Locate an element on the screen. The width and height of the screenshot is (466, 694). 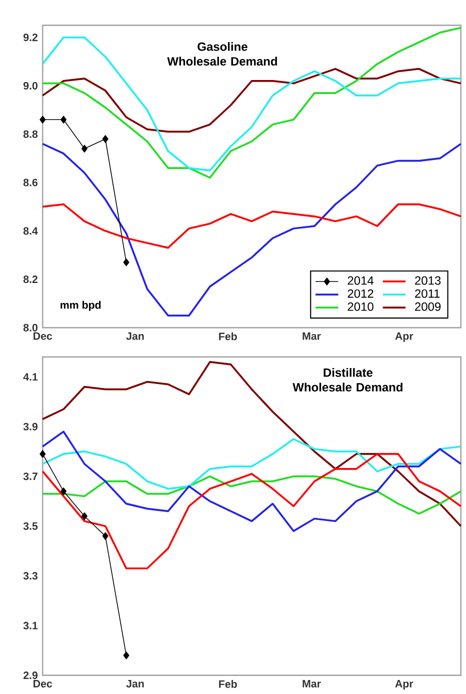
y-tick-label: 8.2 is located at coordinates (30, 280).